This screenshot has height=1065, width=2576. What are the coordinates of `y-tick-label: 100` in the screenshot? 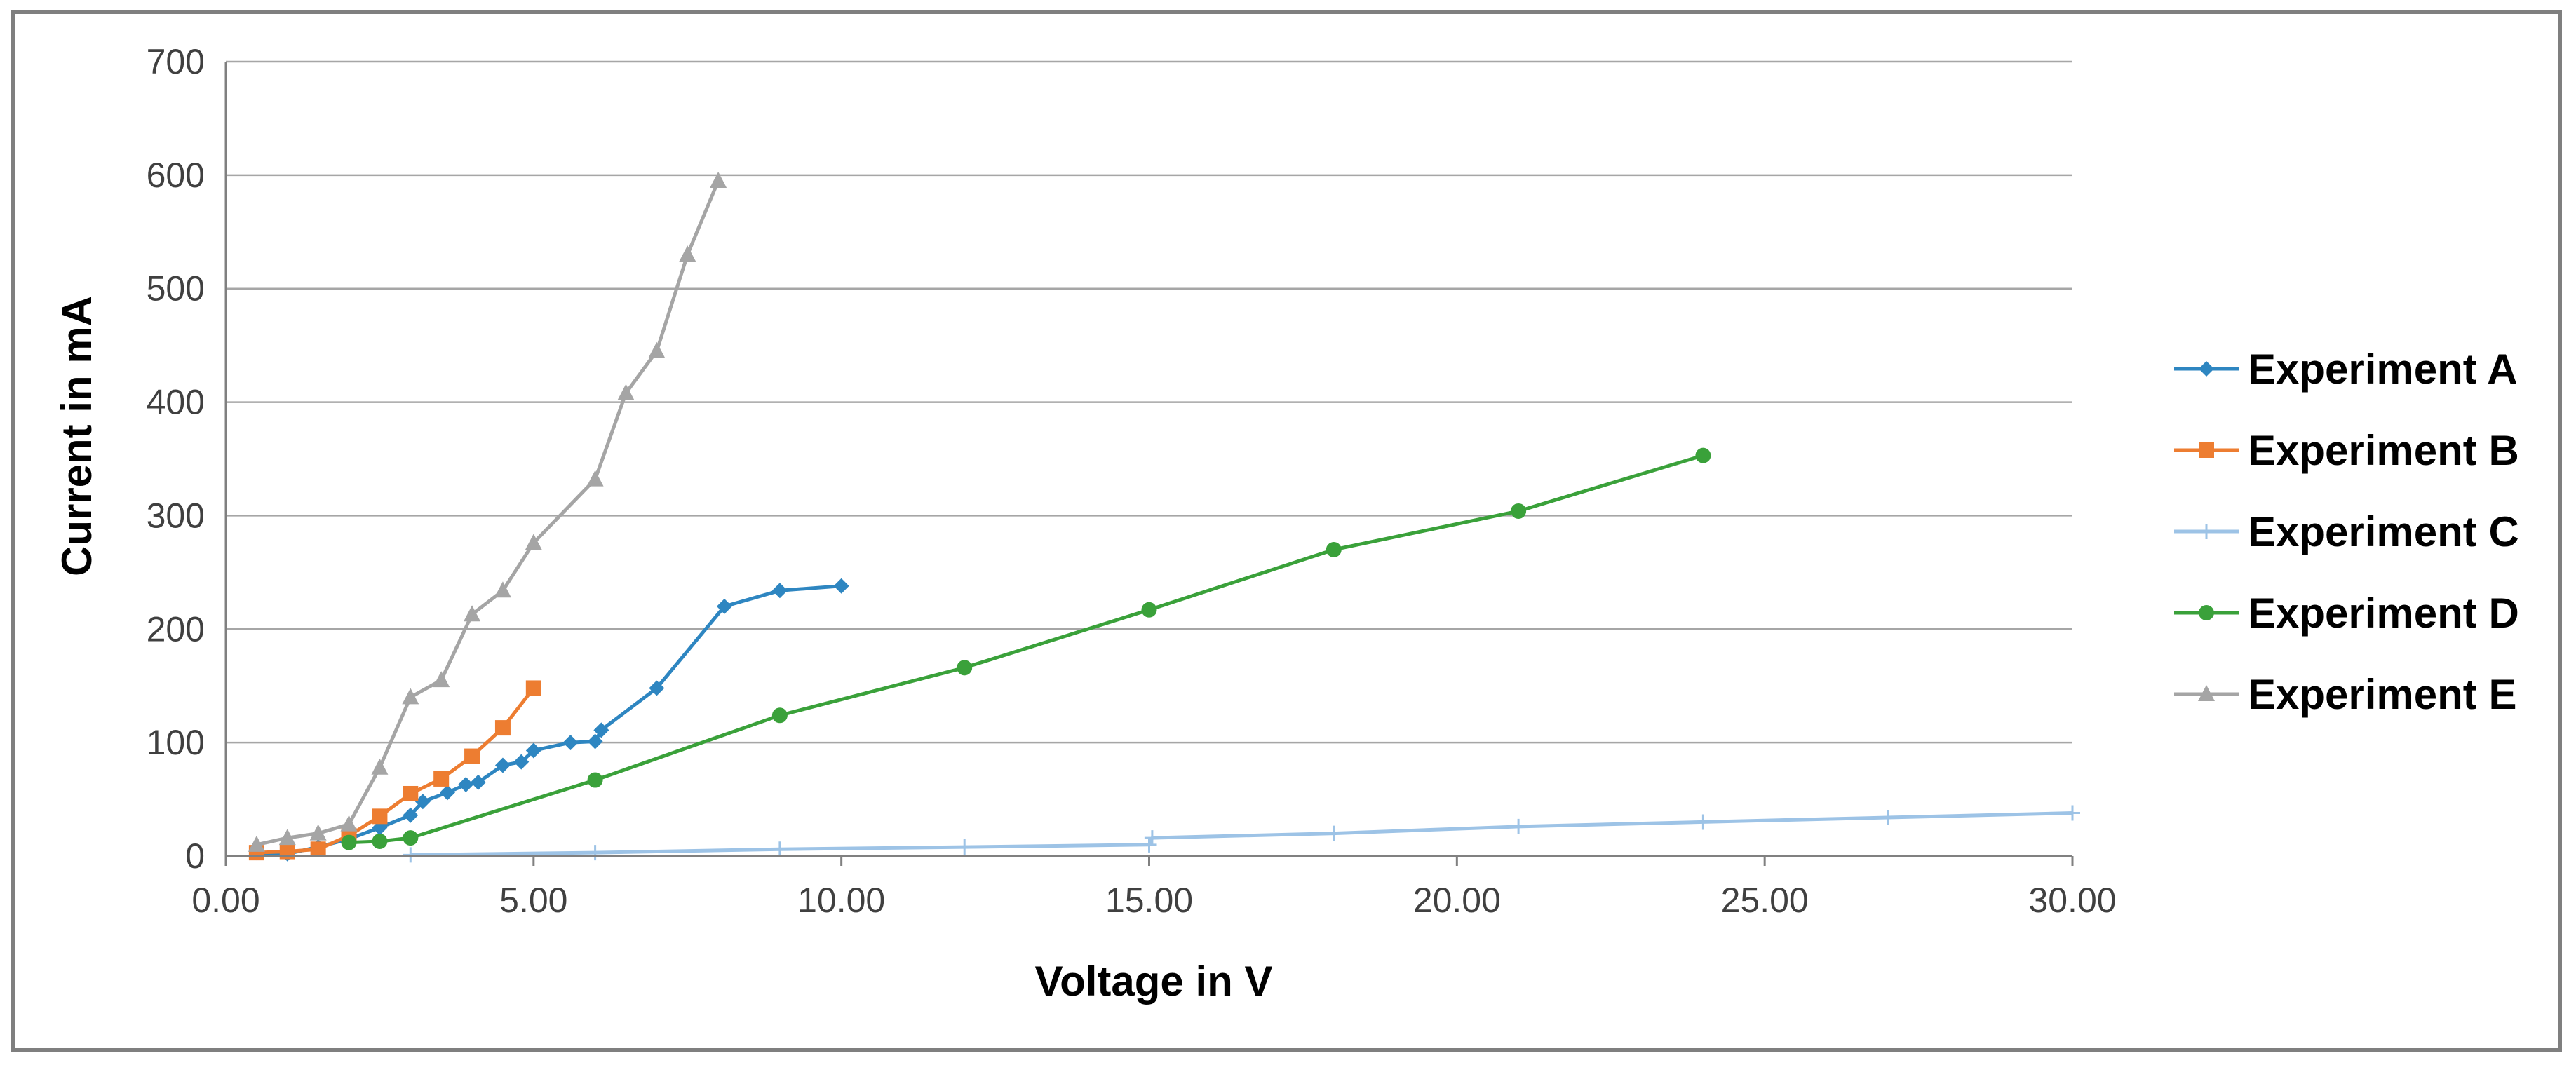 It's located at (176, 742).